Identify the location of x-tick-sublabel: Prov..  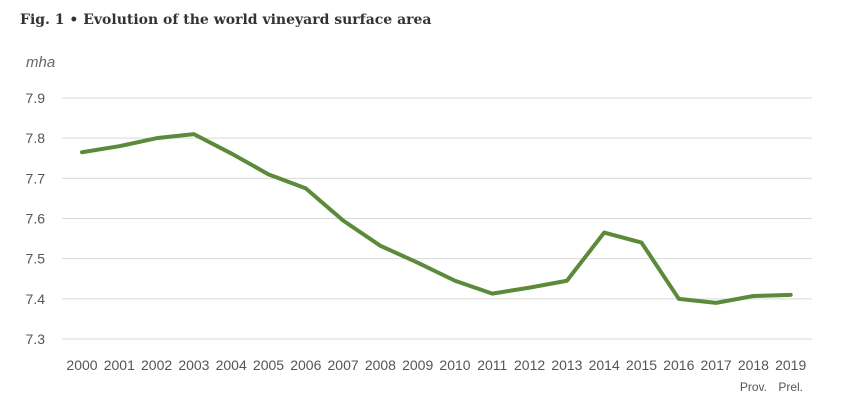
(753, 387).